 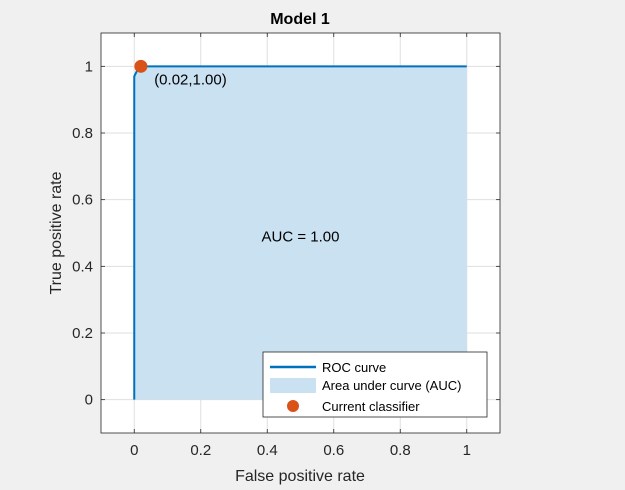 I want to click on x-tick-label: 0.4, so click(x=267, y=450).